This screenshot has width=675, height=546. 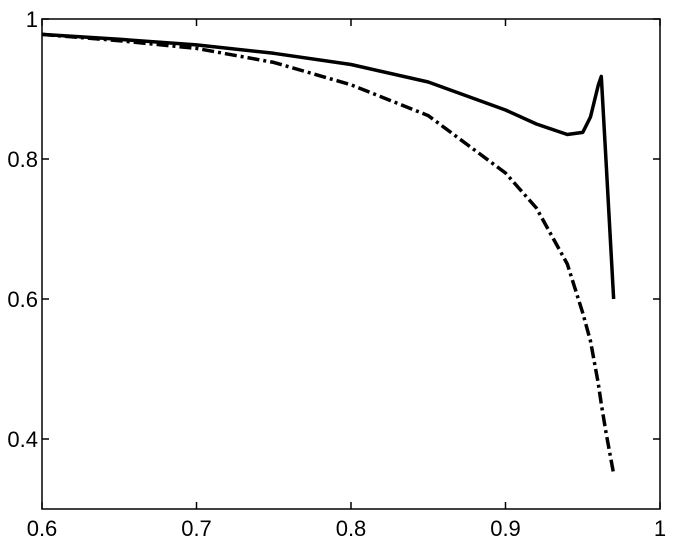 I want to click on x-tick-label: 1, so click(x=660, y=528).